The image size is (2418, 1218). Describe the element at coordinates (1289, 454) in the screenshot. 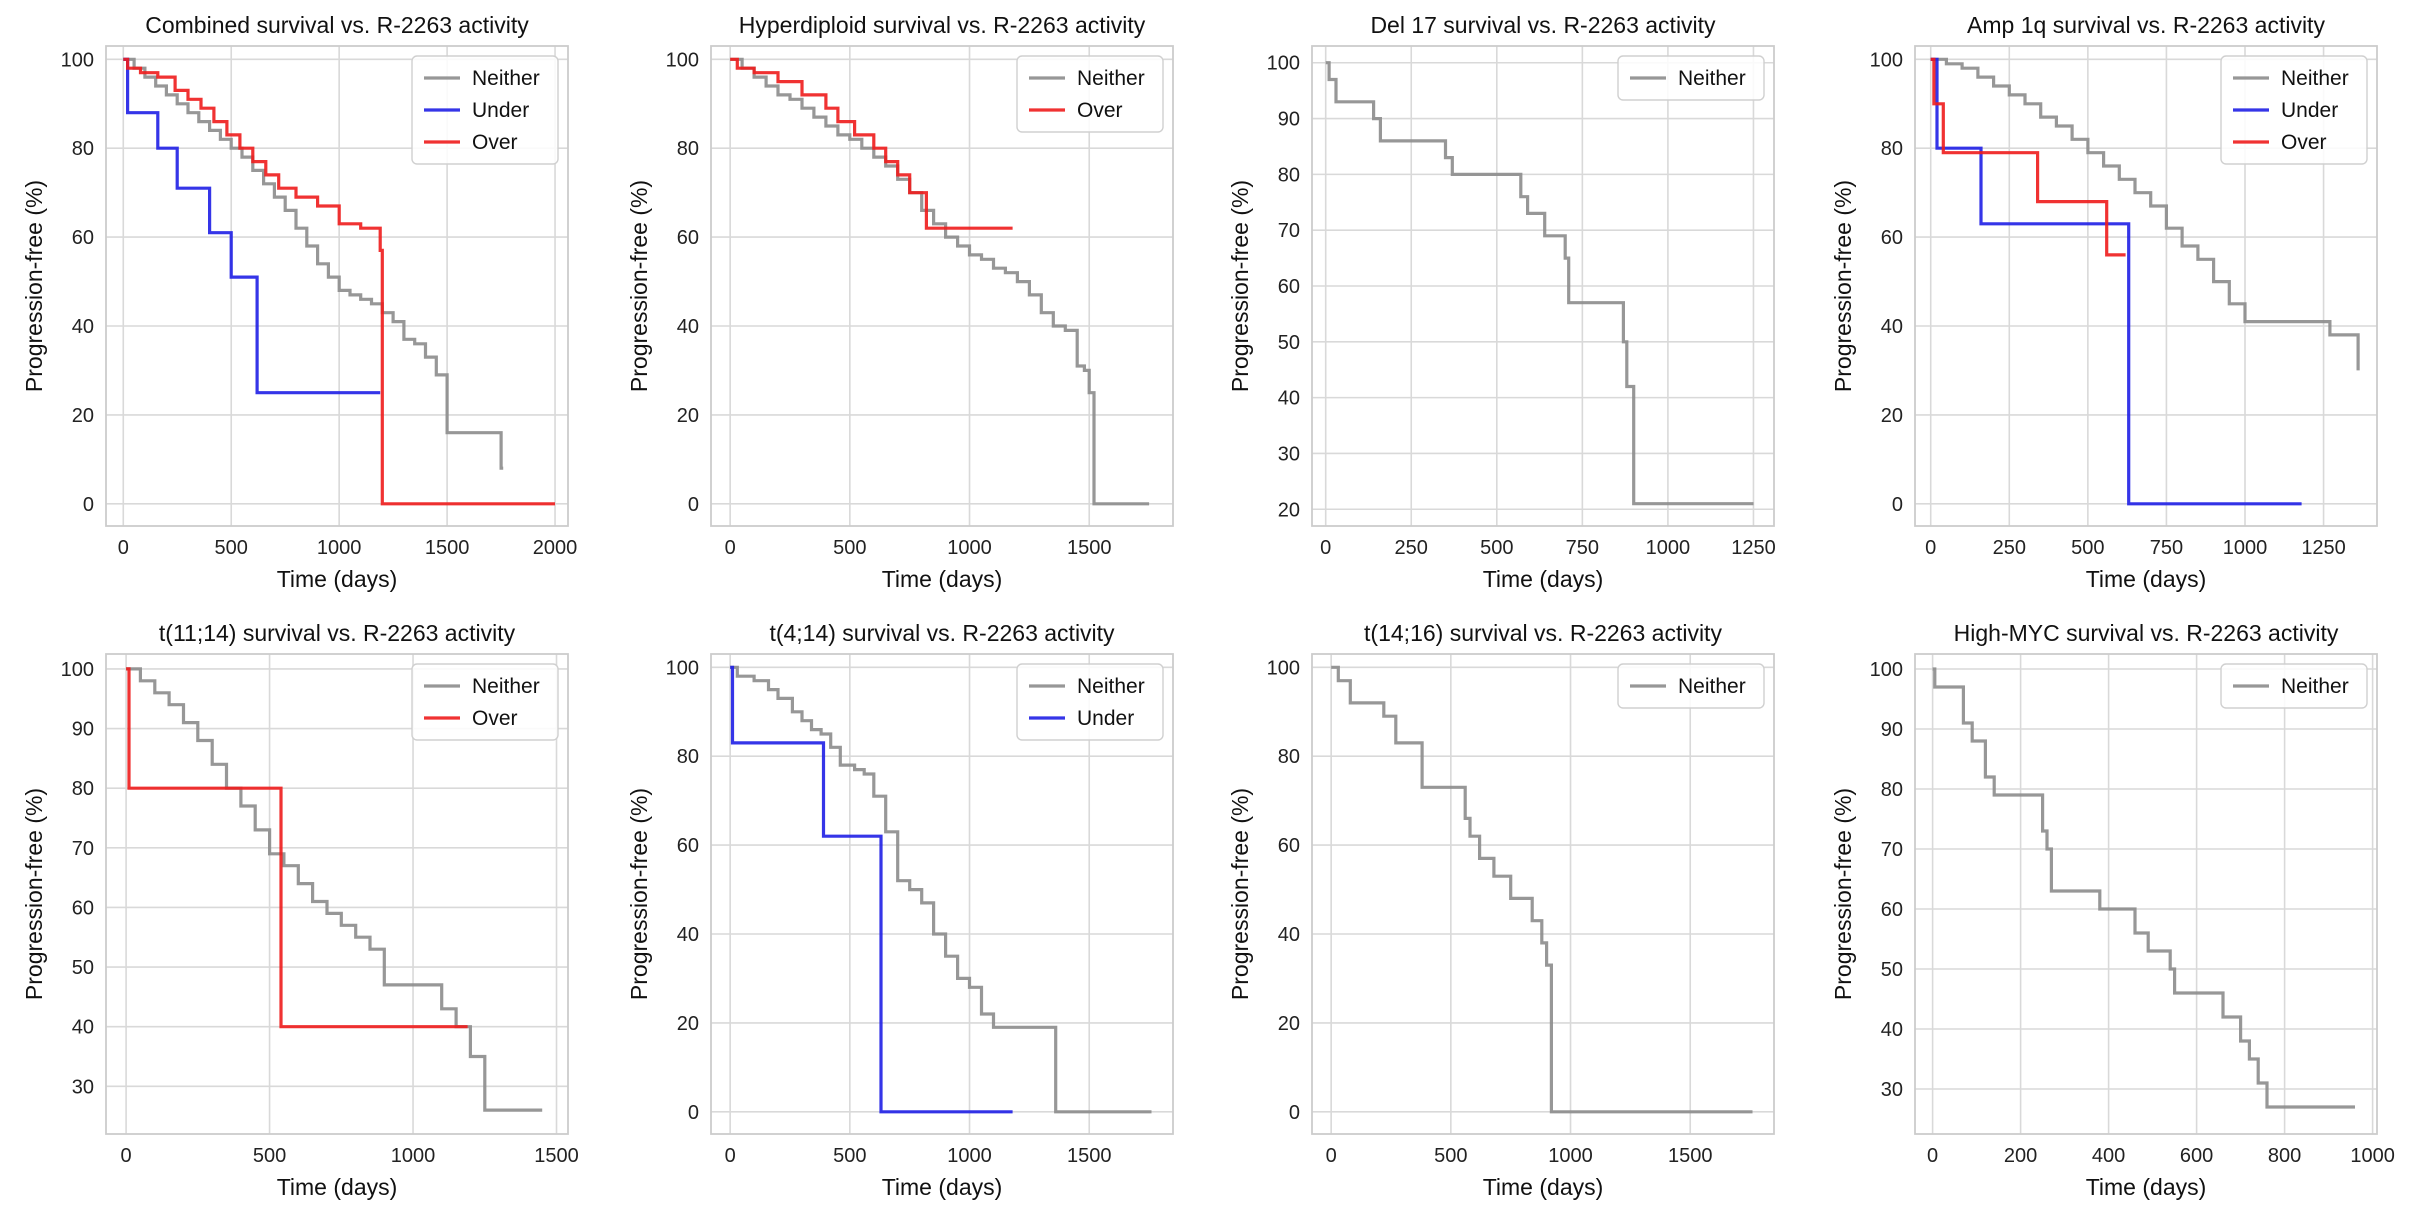

I see `y-tick-label: 30` at that location.